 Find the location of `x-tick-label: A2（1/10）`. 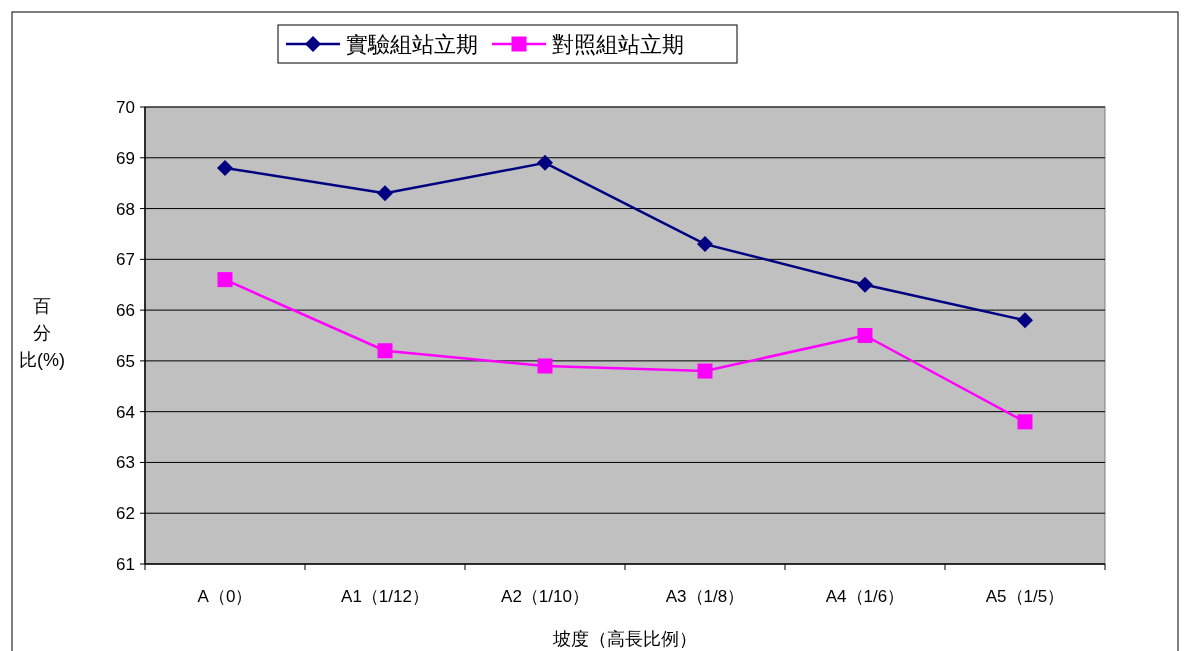

x-tick-label: A2（1/10） is located at coordinates (545, 596).